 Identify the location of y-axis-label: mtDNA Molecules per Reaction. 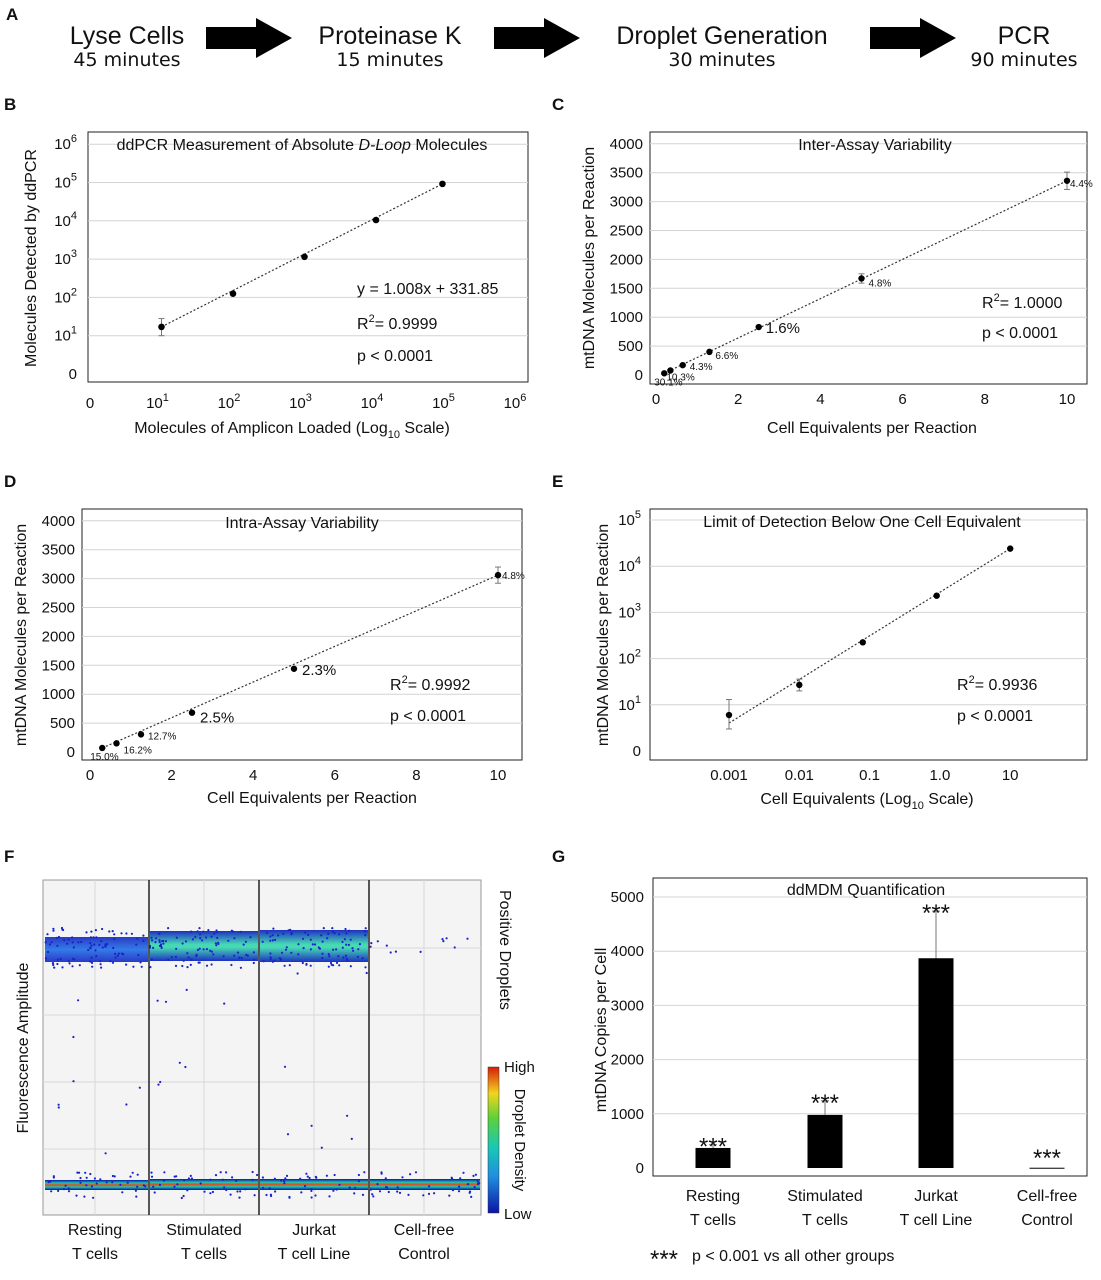
(603, 635).